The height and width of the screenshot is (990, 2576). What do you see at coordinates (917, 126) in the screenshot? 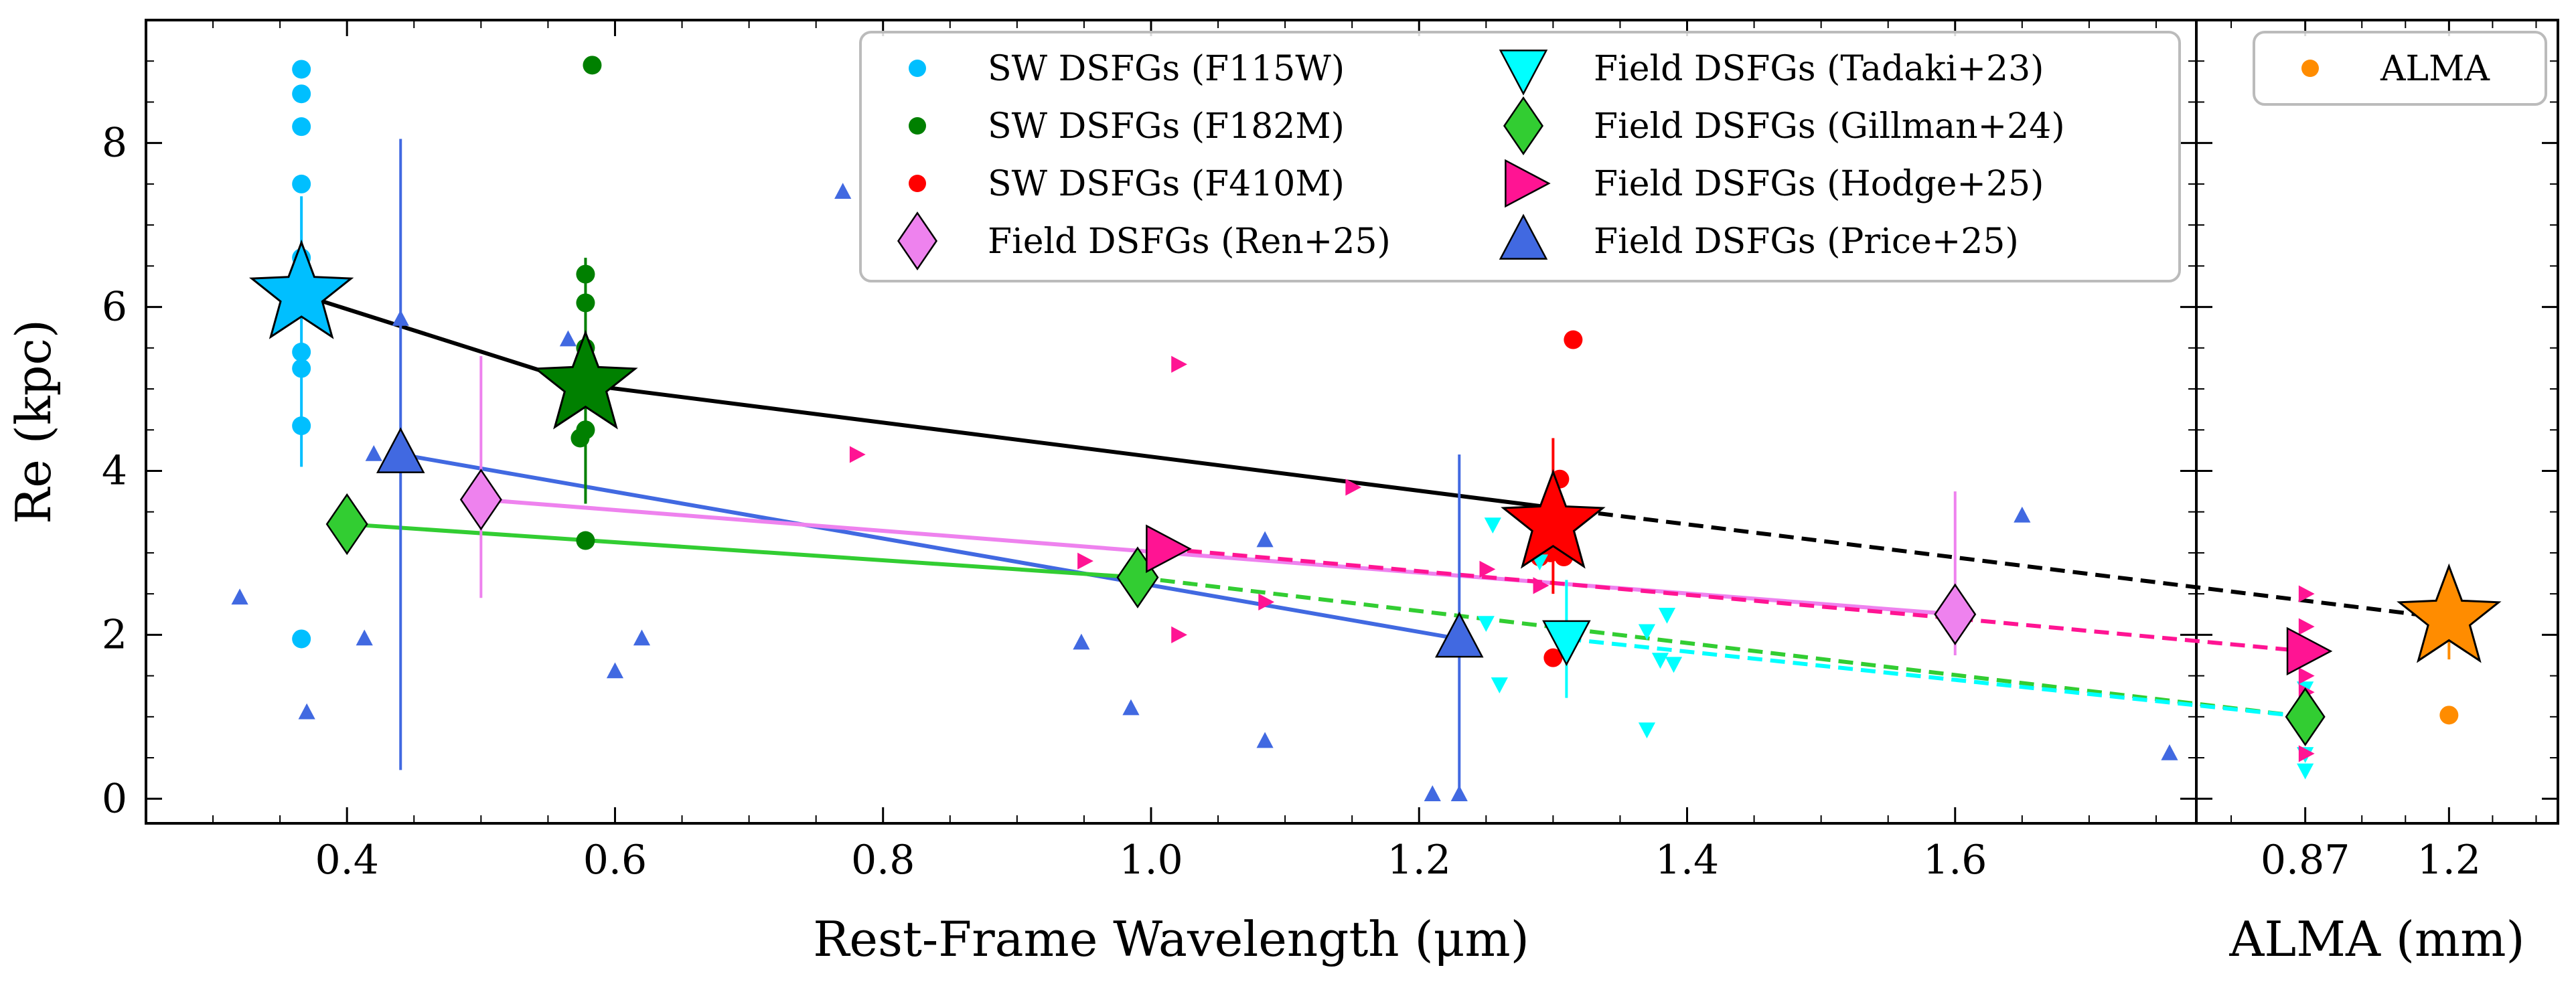
I see `legend-marker-sw-dsfgs-f182m` at bounding box center [917, 126].